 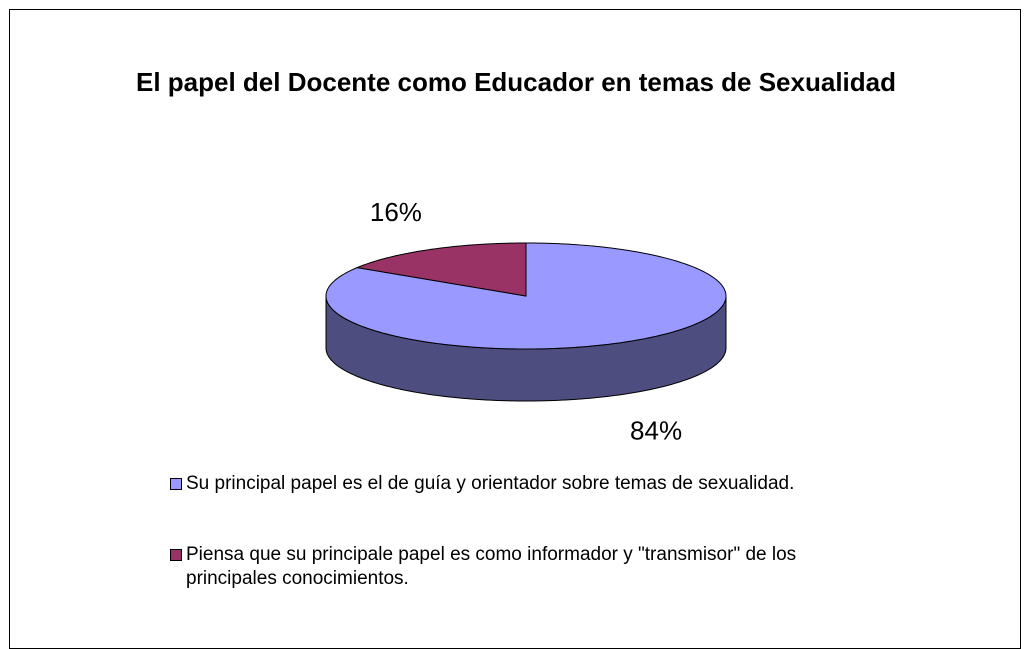 What do you see at coordinates (396, 212) in the screenshot?
I see `data-label: 16%` at bounding box center [396, 212].